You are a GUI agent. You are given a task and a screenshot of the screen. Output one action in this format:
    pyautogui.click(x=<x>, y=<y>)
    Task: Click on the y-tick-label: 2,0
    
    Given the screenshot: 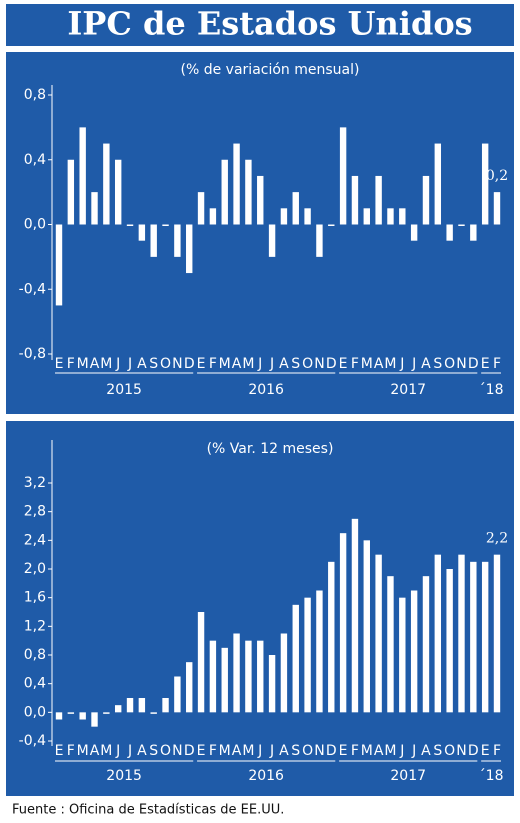 What is the action you would take?
    pyautogui.click(x=35, y=569)
    